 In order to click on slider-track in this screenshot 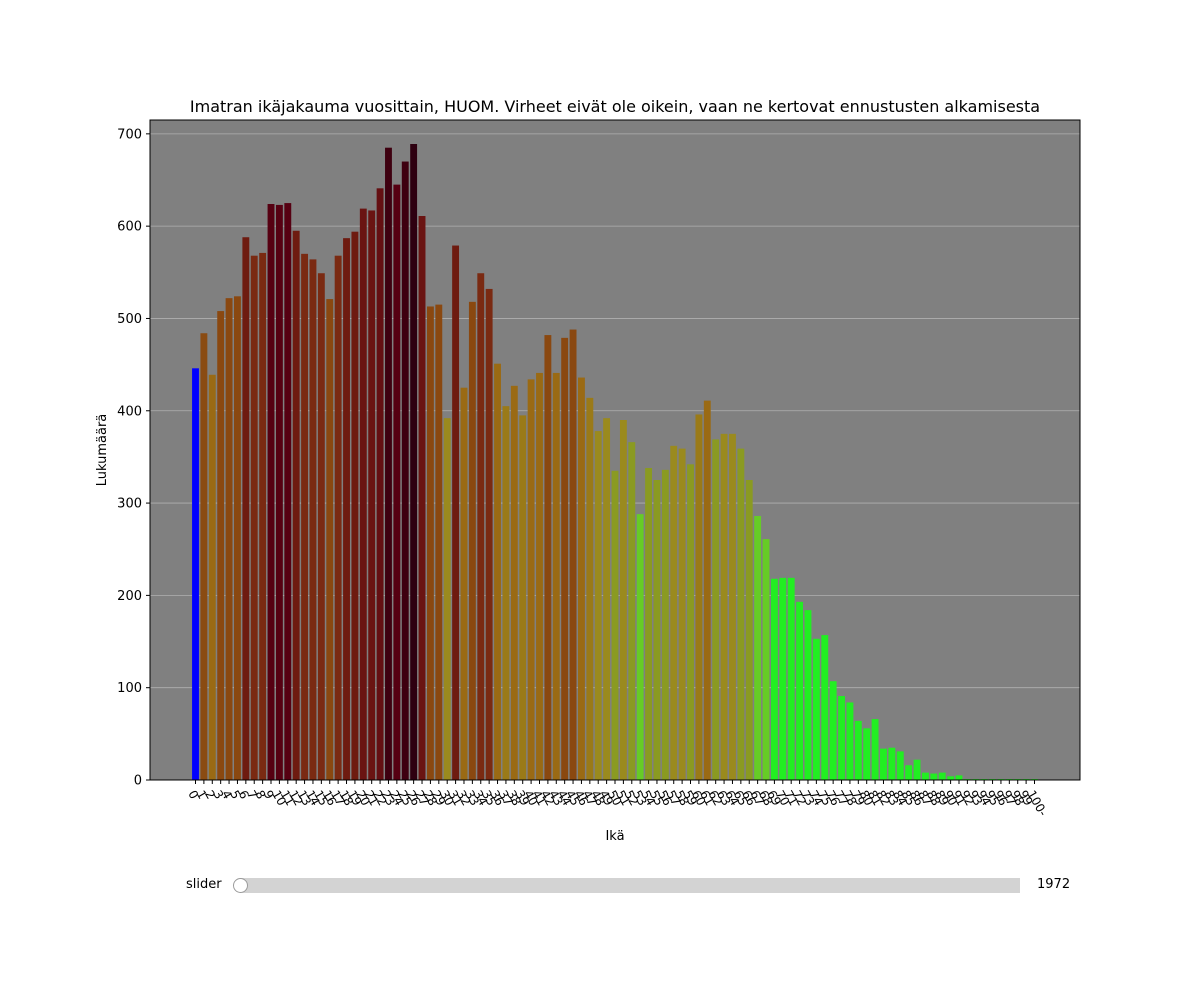, I will do `click(630, 885)`.